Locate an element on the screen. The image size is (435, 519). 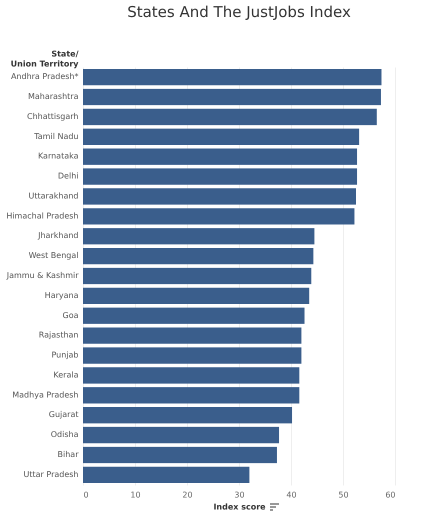
y-tick-label: West Bengal is located at coordinates (53, 255).